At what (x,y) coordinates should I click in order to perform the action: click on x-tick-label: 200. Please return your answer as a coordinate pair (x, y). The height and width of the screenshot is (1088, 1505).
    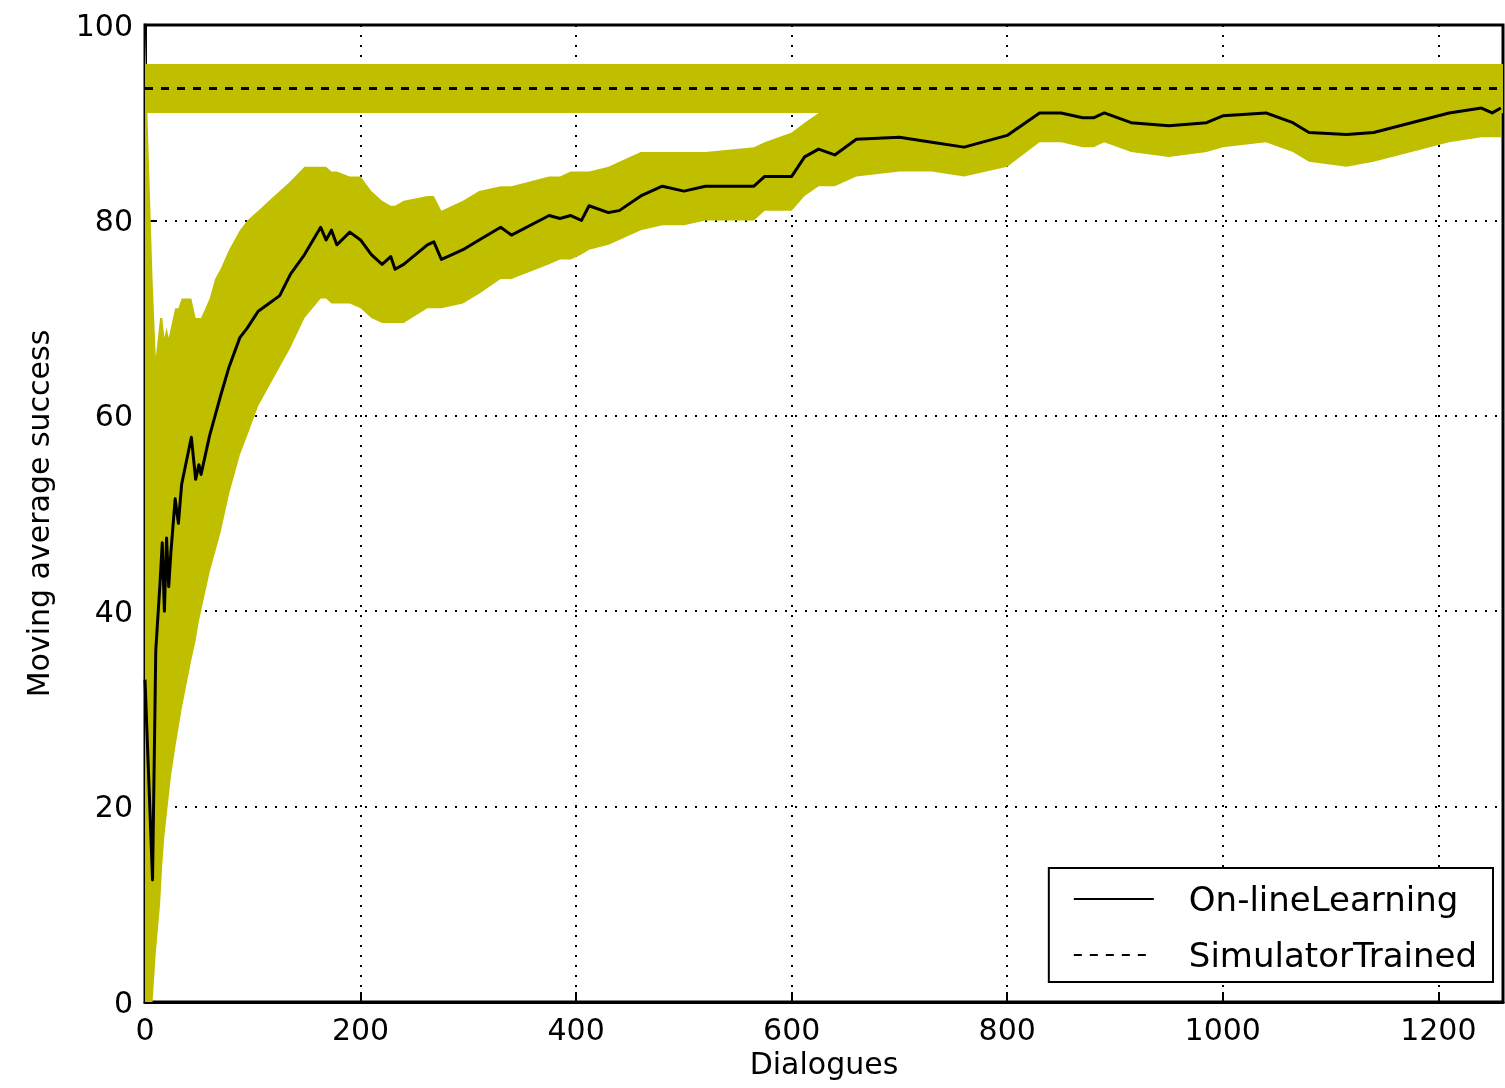
    Looking at the image, I should click on (360, 1029).